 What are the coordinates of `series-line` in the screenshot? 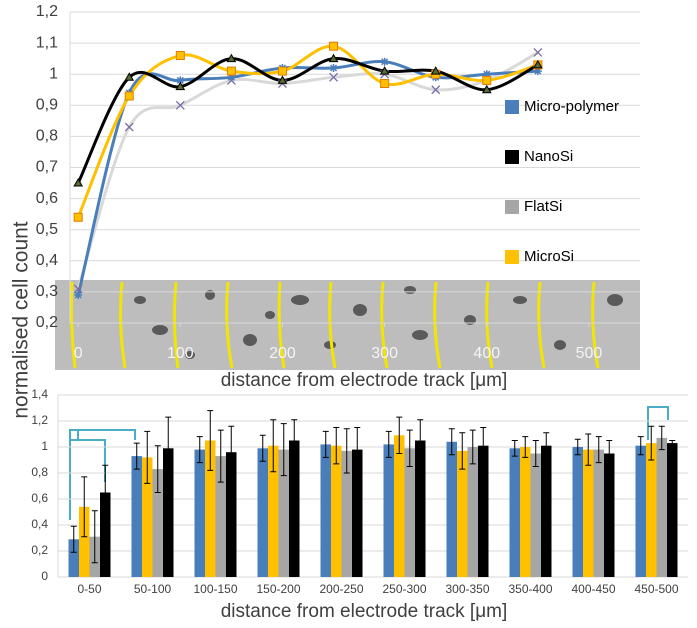 It's located at (307, 120).